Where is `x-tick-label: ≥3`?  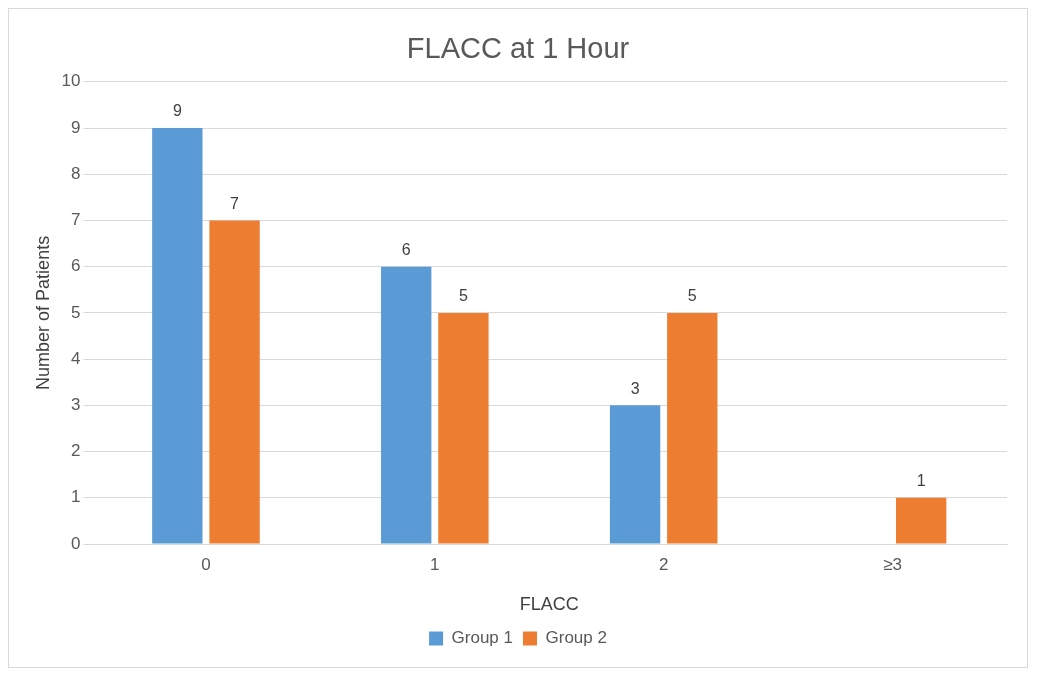 x-tick-label: ≥3 is located at coordinates (892, 564).